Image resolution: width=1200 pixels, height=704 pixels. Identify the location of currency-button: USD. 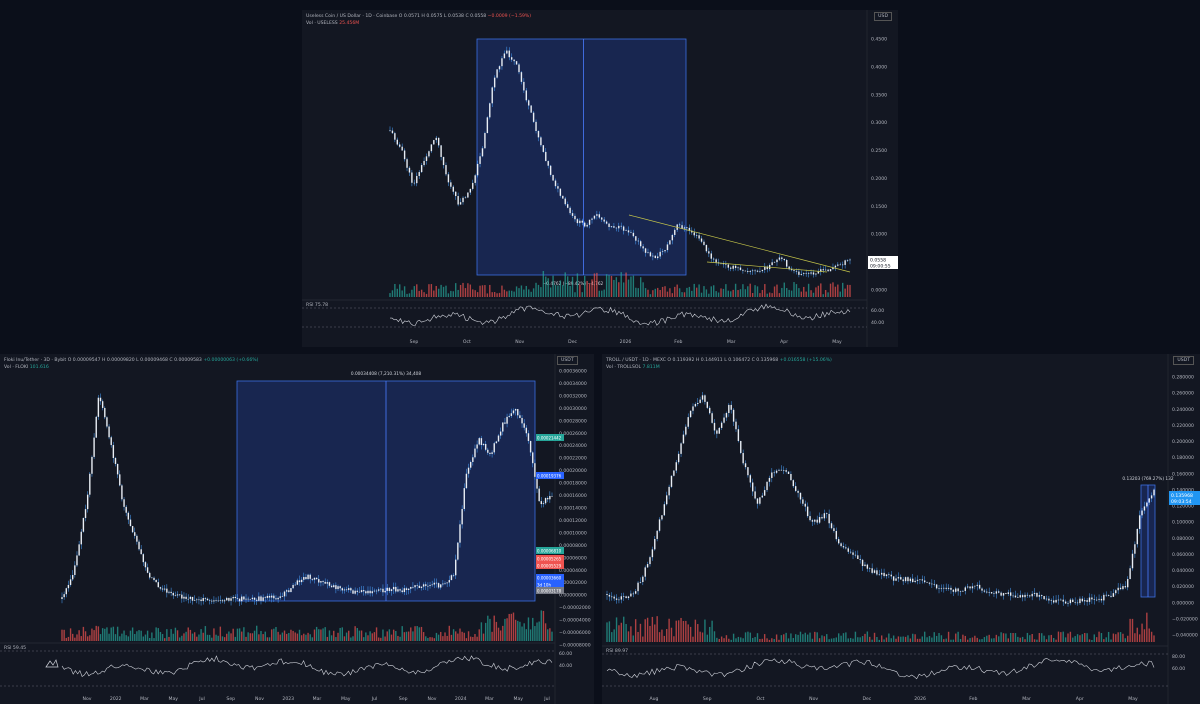
(883, 16).